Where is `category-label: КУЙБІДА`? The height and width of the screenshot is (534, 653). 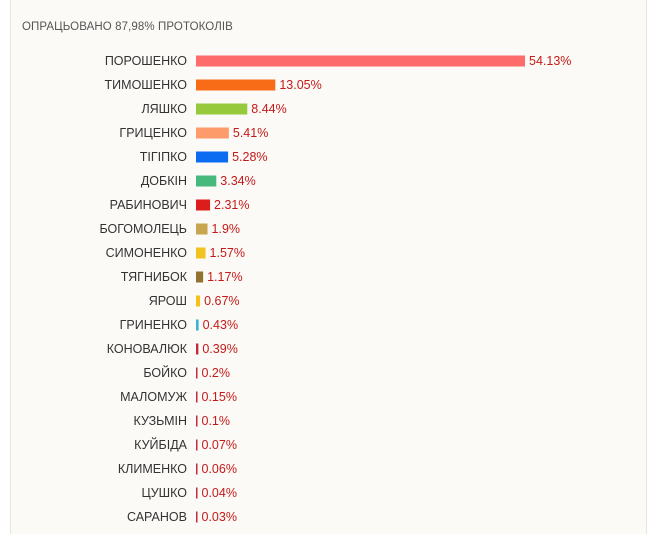 category-label: КУЙБІДА is located at coordinates (160, 444).